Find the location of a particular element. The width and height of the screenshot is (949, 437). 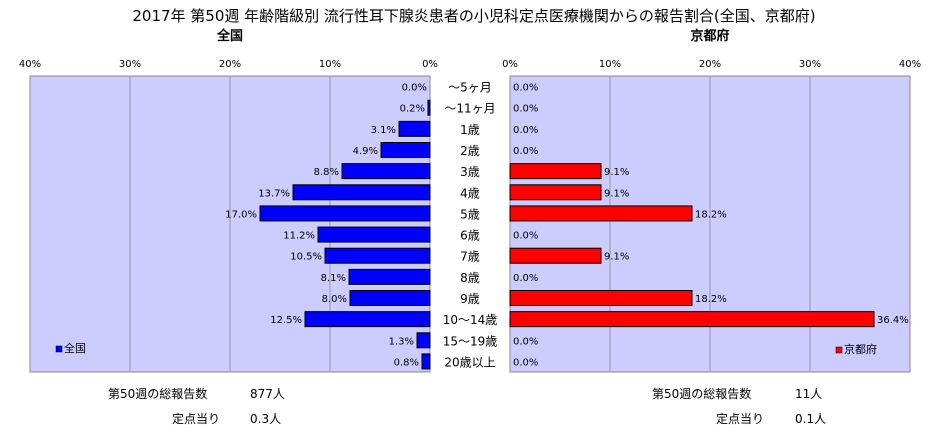

left-data-label: 12.5% is located at coordinates (286, 320).